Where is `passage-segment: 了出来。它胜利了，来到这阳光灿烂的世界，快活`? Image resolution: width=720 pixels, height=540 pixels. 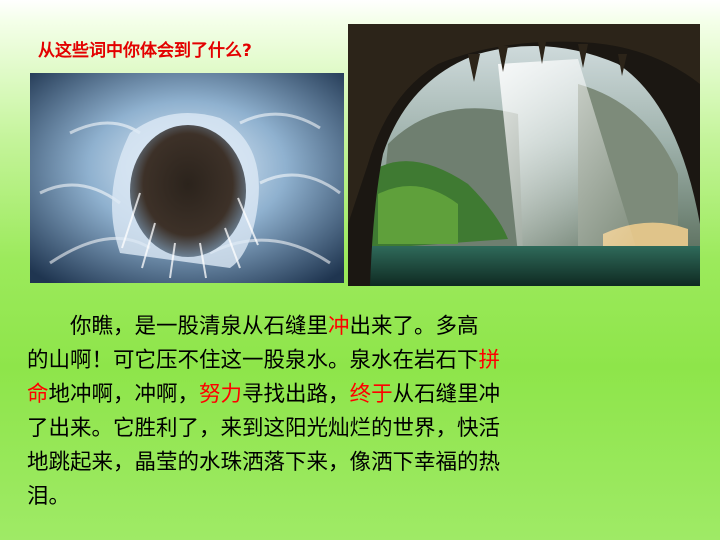
passage-segment: 了出来。它胜利了，来到这阳光灿烂的世界，快活 is located at coordinates (264, 428).